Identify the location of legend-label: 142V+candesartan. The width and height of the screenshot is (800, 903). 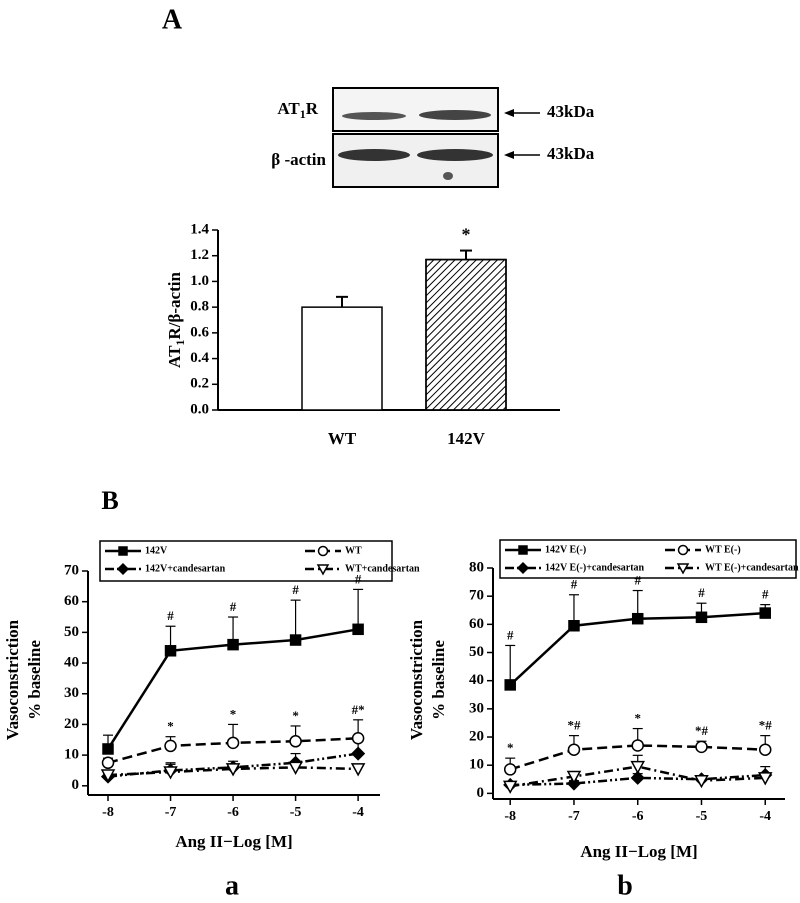
(185, 568).